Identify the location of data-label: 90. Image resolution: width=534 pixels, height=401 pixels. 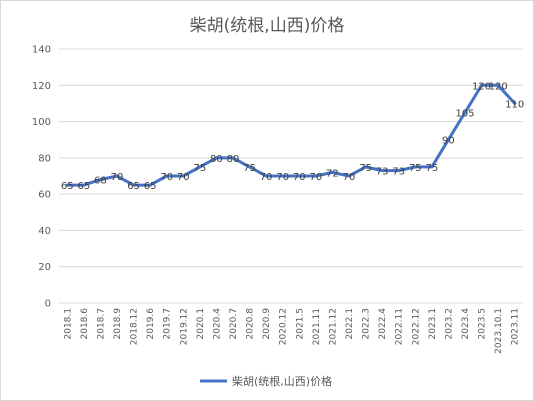
(448, 141).